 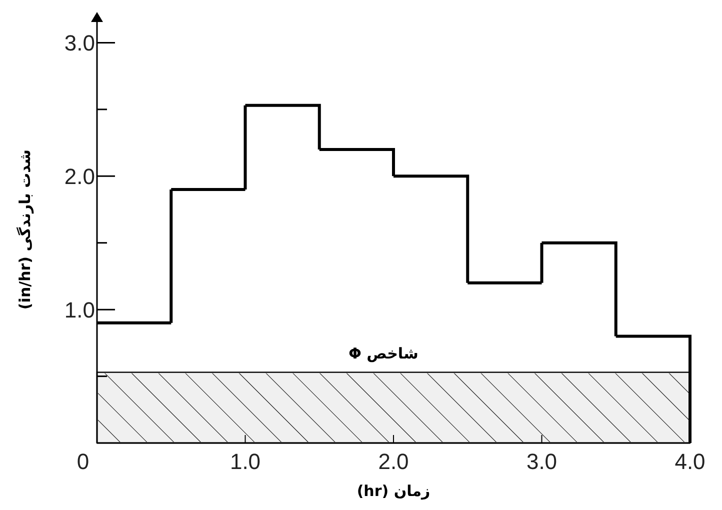 I want to click on y-tick-label: 2.0, so click(x=79, y=177).